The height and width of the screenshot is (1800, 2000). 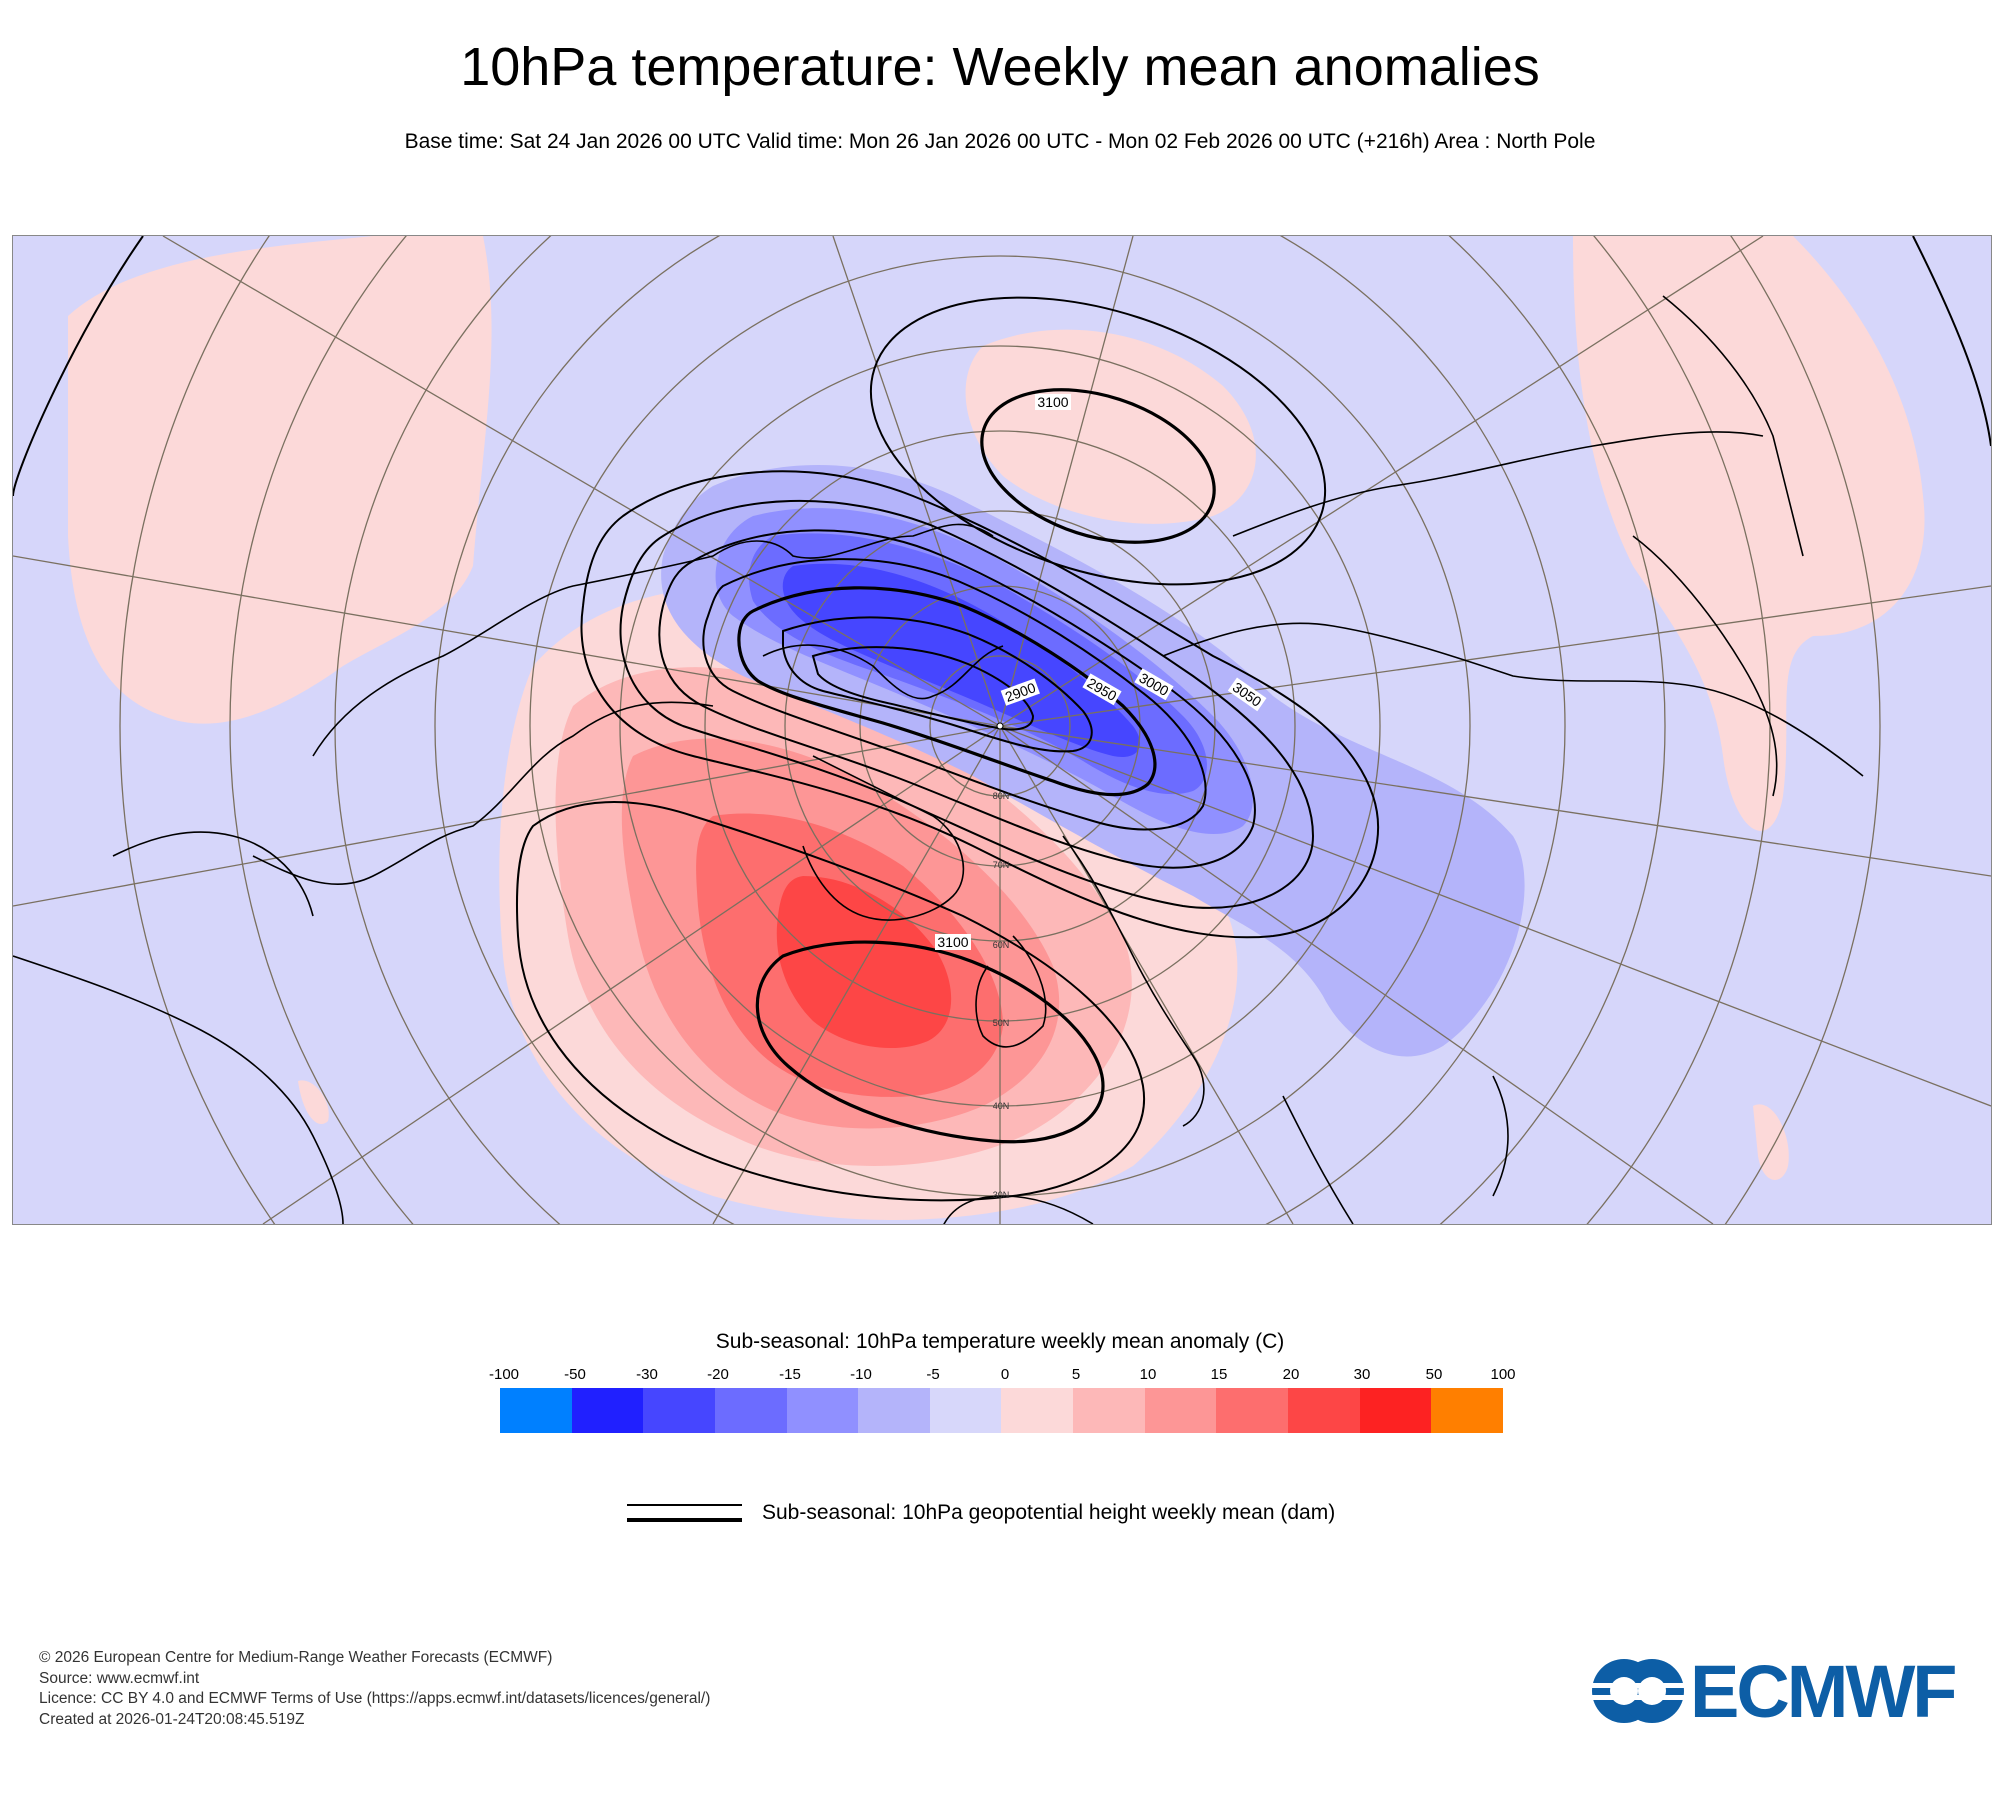 I want to click on ecmwf-logo: ECMWF, so click(x=1782, y=1691).